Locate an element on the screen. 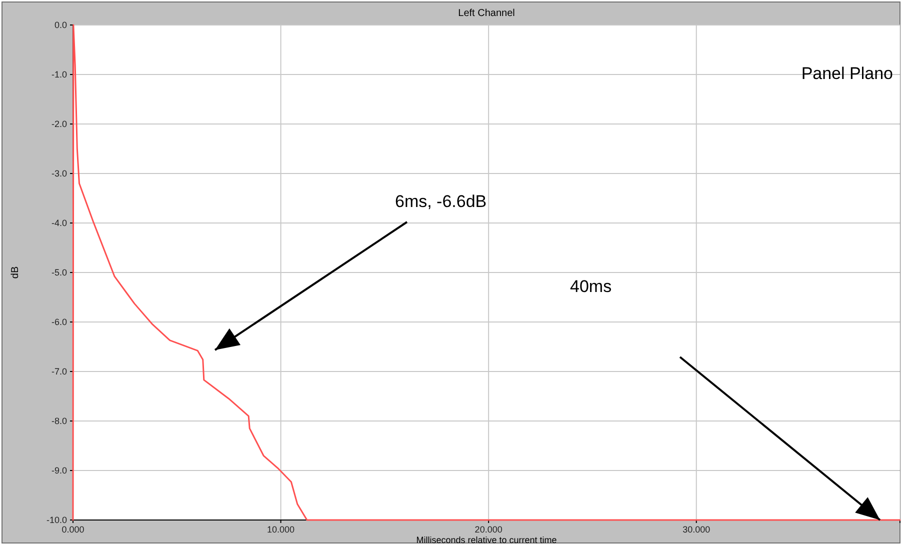  x-tick-label: 30.000 is located at coordinates (696, 529).